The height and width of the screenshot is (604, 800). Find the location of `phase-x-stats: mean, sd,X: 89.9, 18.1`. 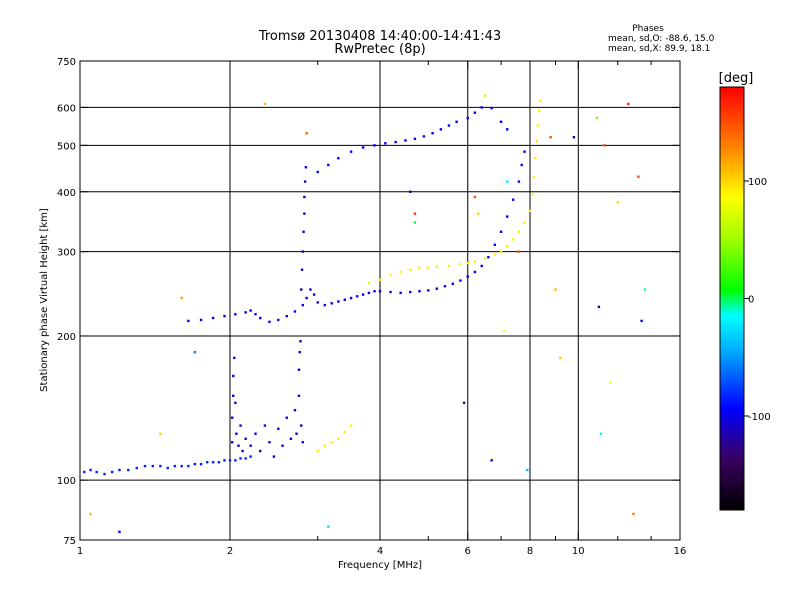

phase-x-stats: mean, sd,X: 89.9, 18.1 is located at coordinates (659, 49).